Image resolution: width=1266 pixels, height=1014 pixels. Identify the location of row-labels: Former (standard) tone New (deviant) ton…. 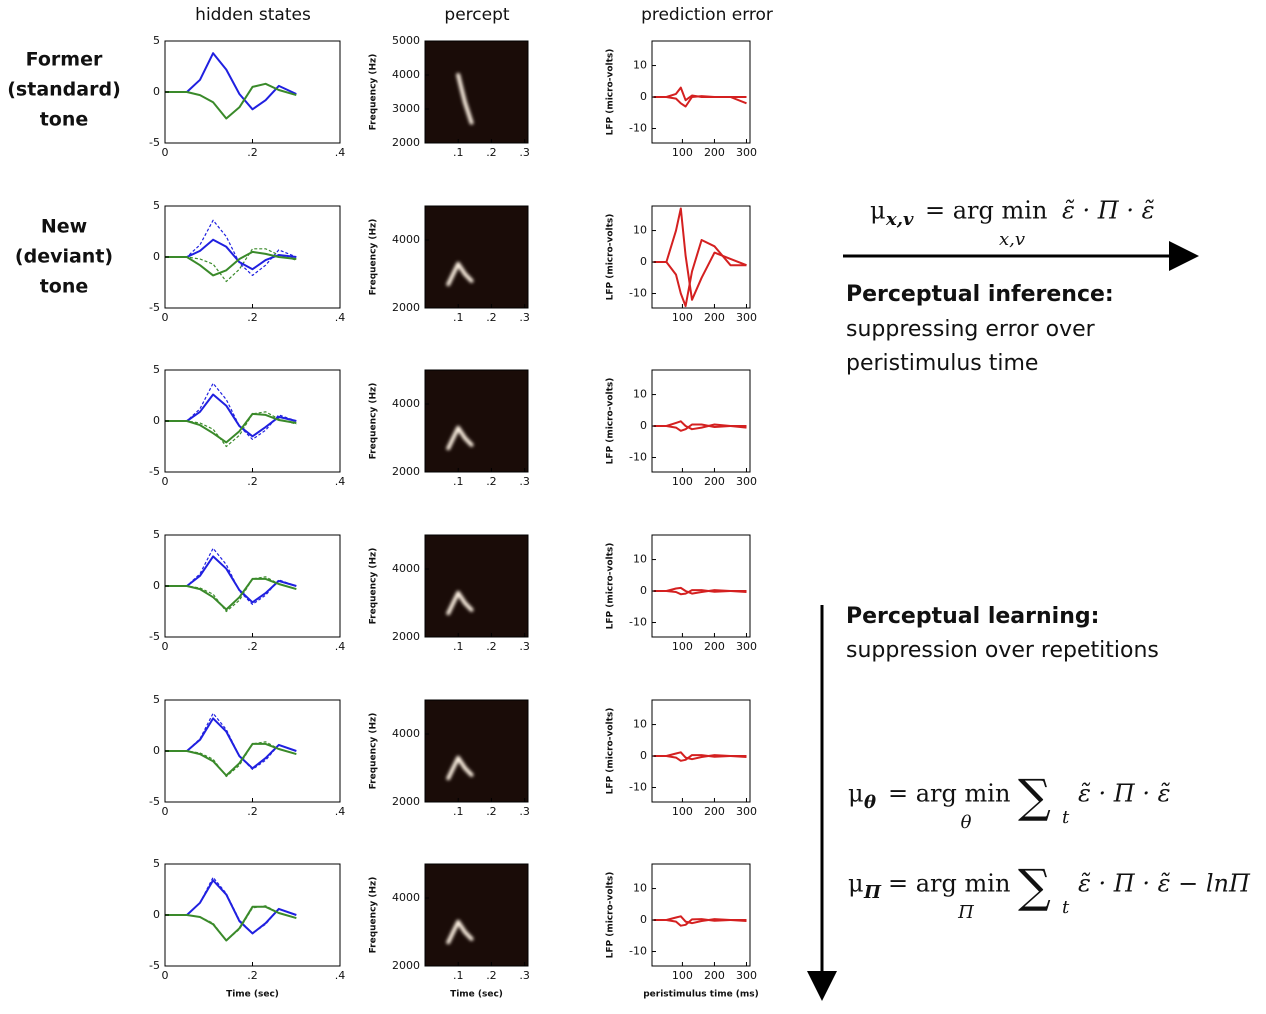
(64, 173).